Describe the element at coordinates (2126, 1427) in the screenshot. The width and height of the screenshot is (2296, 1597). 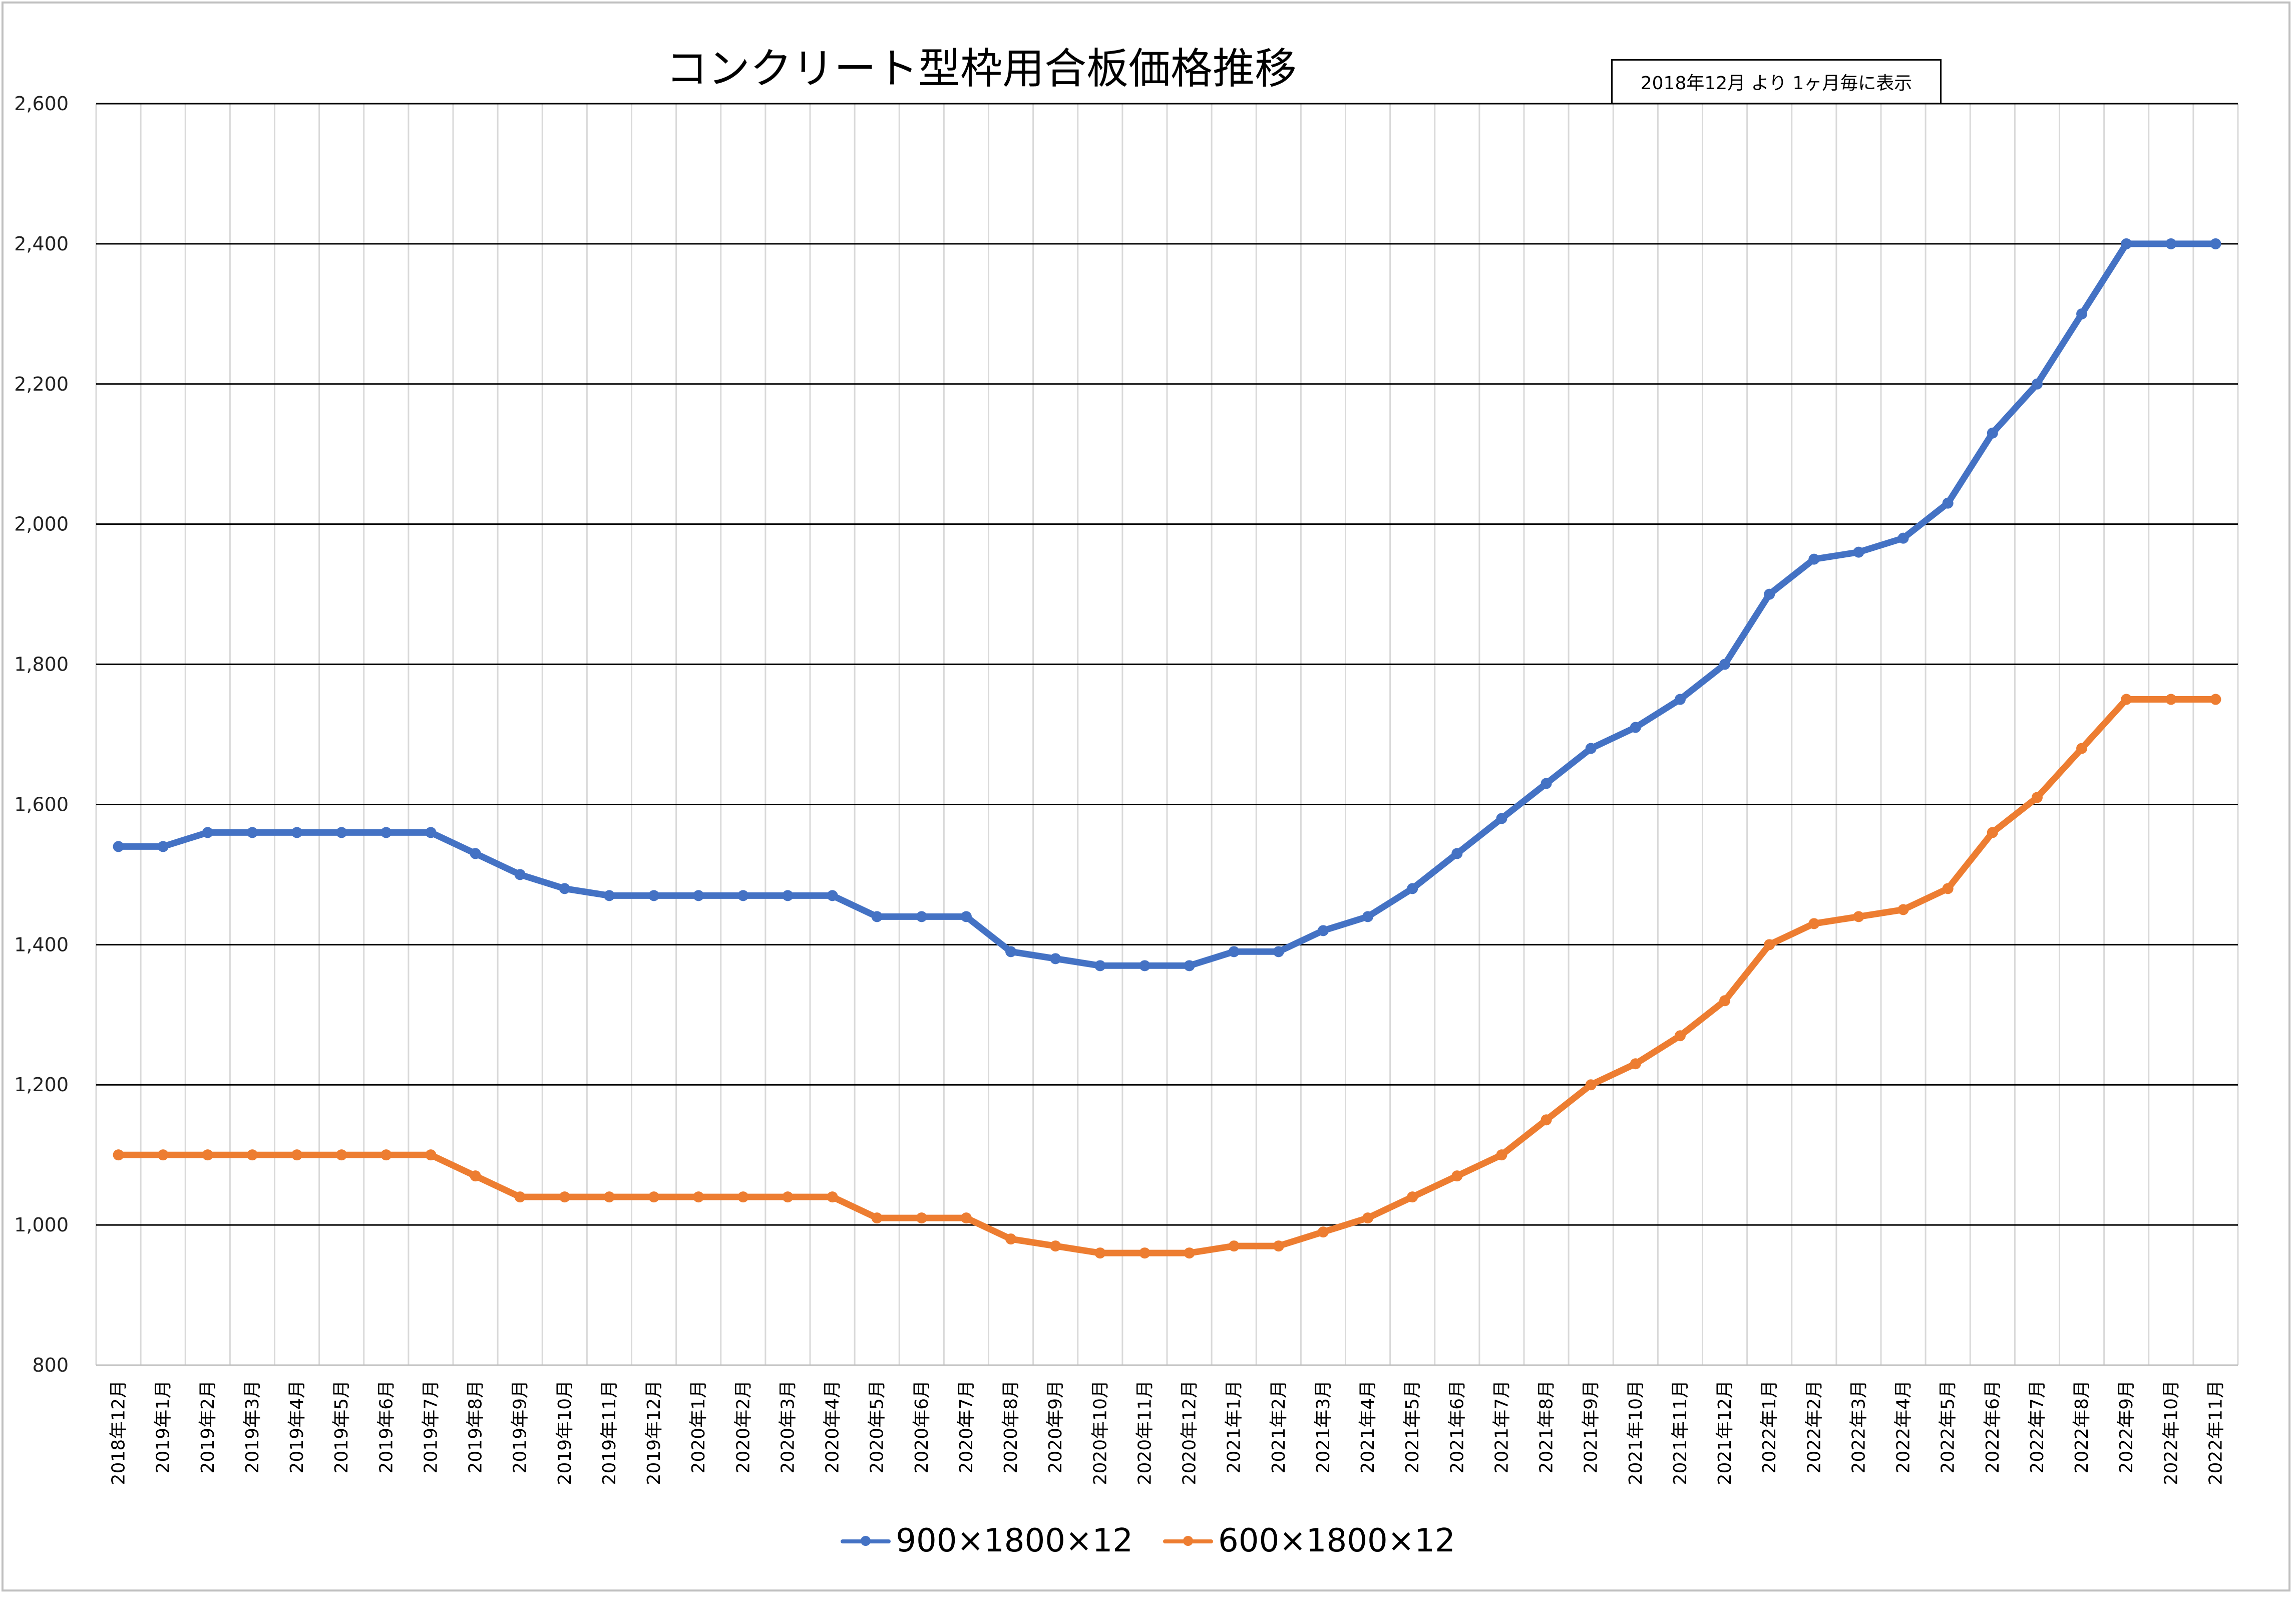
I see `x-tick-label: 2022年9月` at that location.